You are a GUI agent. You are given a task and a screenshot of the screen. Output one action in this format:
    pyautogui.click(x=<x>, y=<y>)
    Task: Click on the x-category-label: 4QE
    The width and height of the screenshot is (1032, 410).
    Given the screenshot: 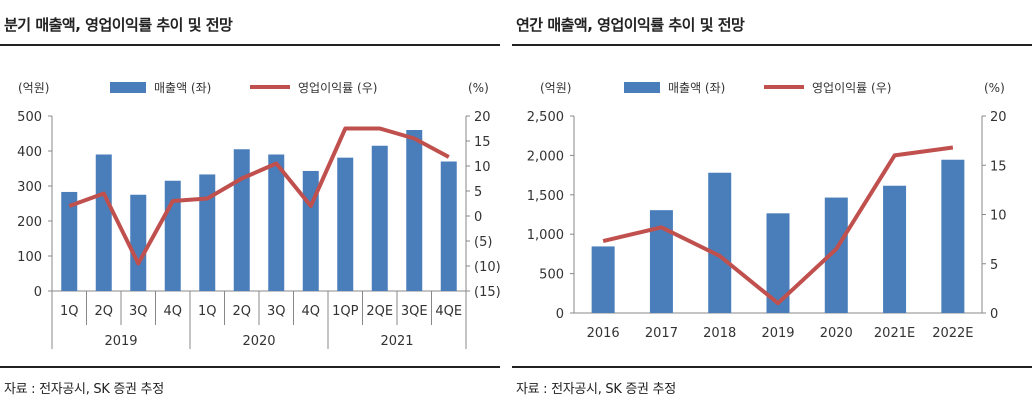 What is the action you would take?
    pyautogui.click(x=448, y=311)
    